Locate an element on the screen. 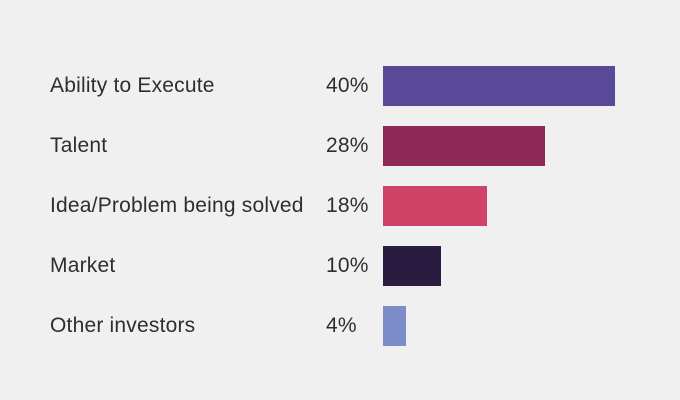 This screenshot has height=400, width=680. category-label: Ability to Execute is located at coordinates (132, 85).